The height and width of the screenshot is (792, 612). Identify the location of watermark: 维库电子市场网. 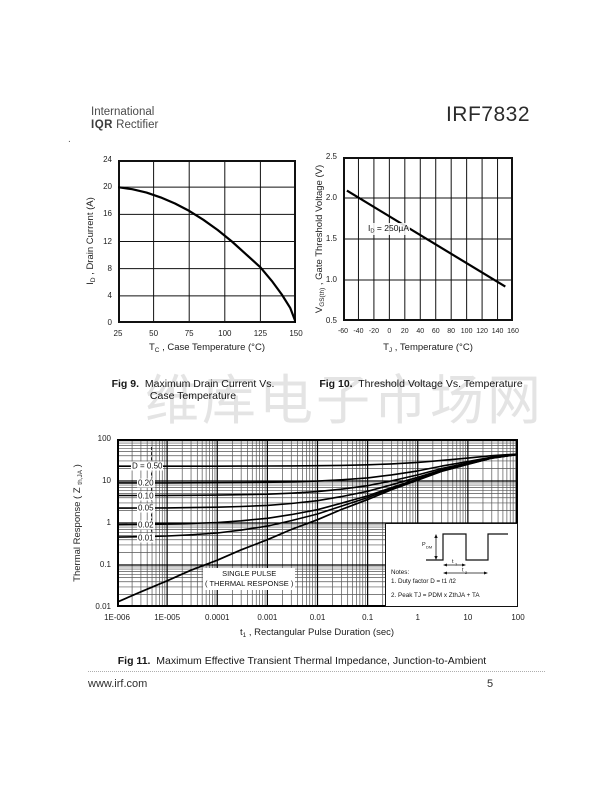
(344, 401).